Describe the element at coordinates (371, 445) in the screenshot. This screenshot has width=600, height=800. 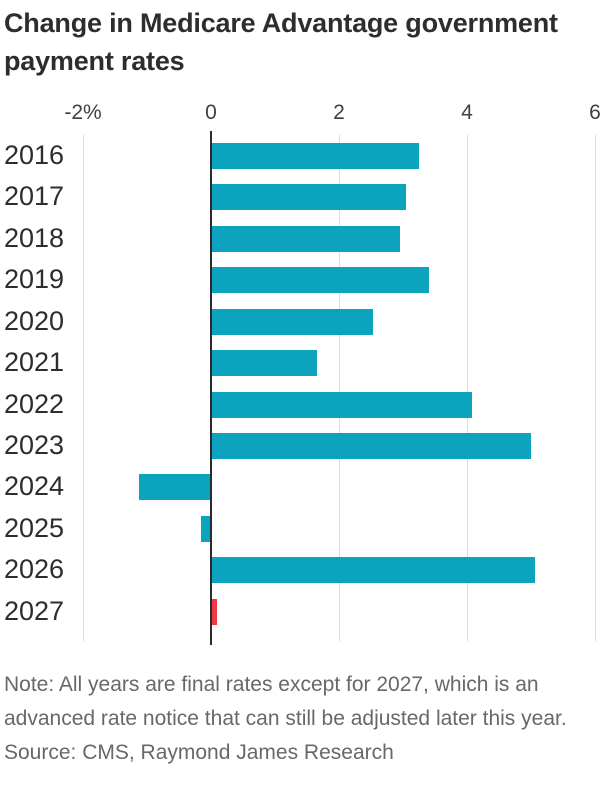
I see `bar-2023` at that location.